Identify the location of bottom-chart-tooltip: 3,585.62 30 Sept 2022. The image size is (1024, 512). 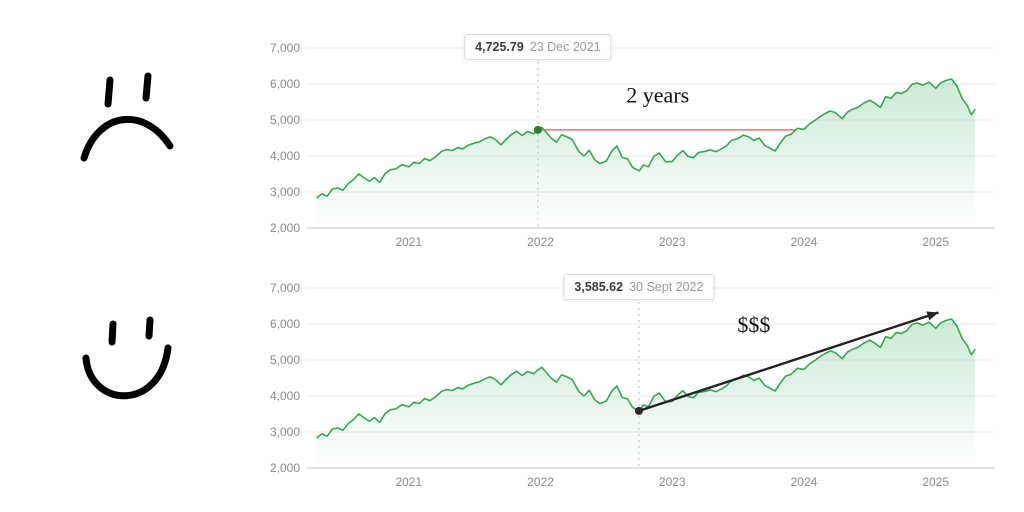
(639, 287).